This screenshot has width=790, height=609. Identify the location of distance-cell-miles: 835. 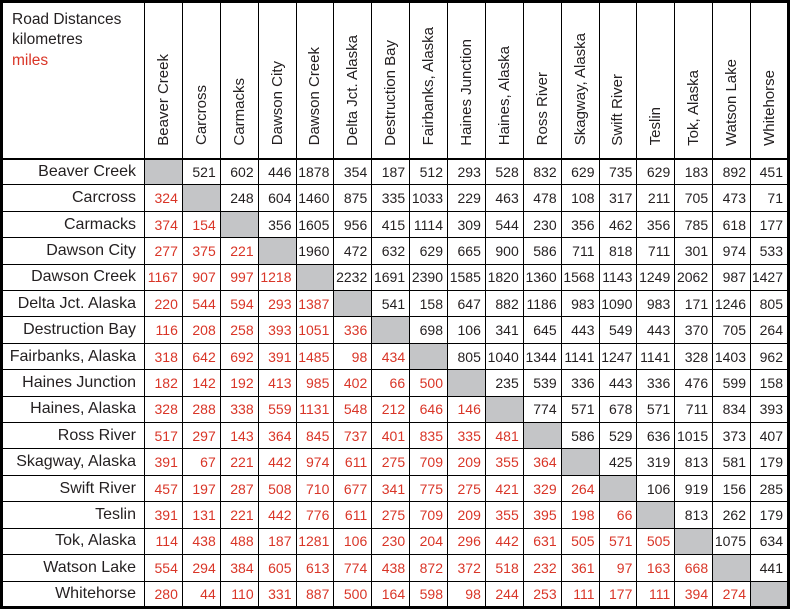
(428, 436).